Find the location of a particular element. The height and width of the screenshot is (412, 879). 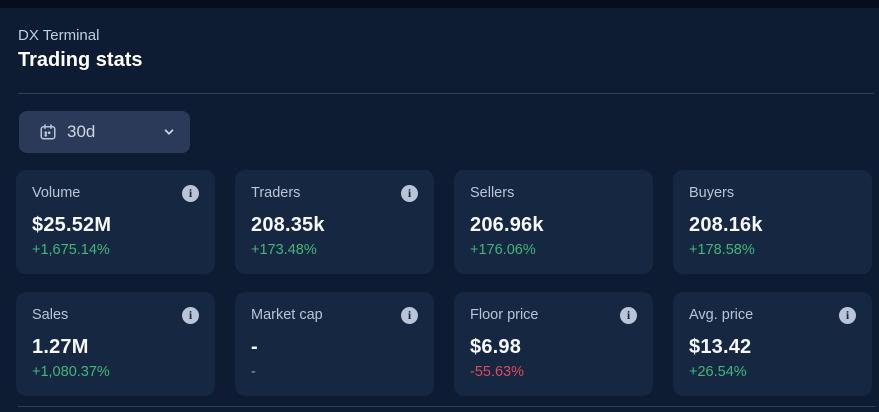

stat-card-buyers: Buyers i 208.16k +178.58% is located at coordinates (772, 222).